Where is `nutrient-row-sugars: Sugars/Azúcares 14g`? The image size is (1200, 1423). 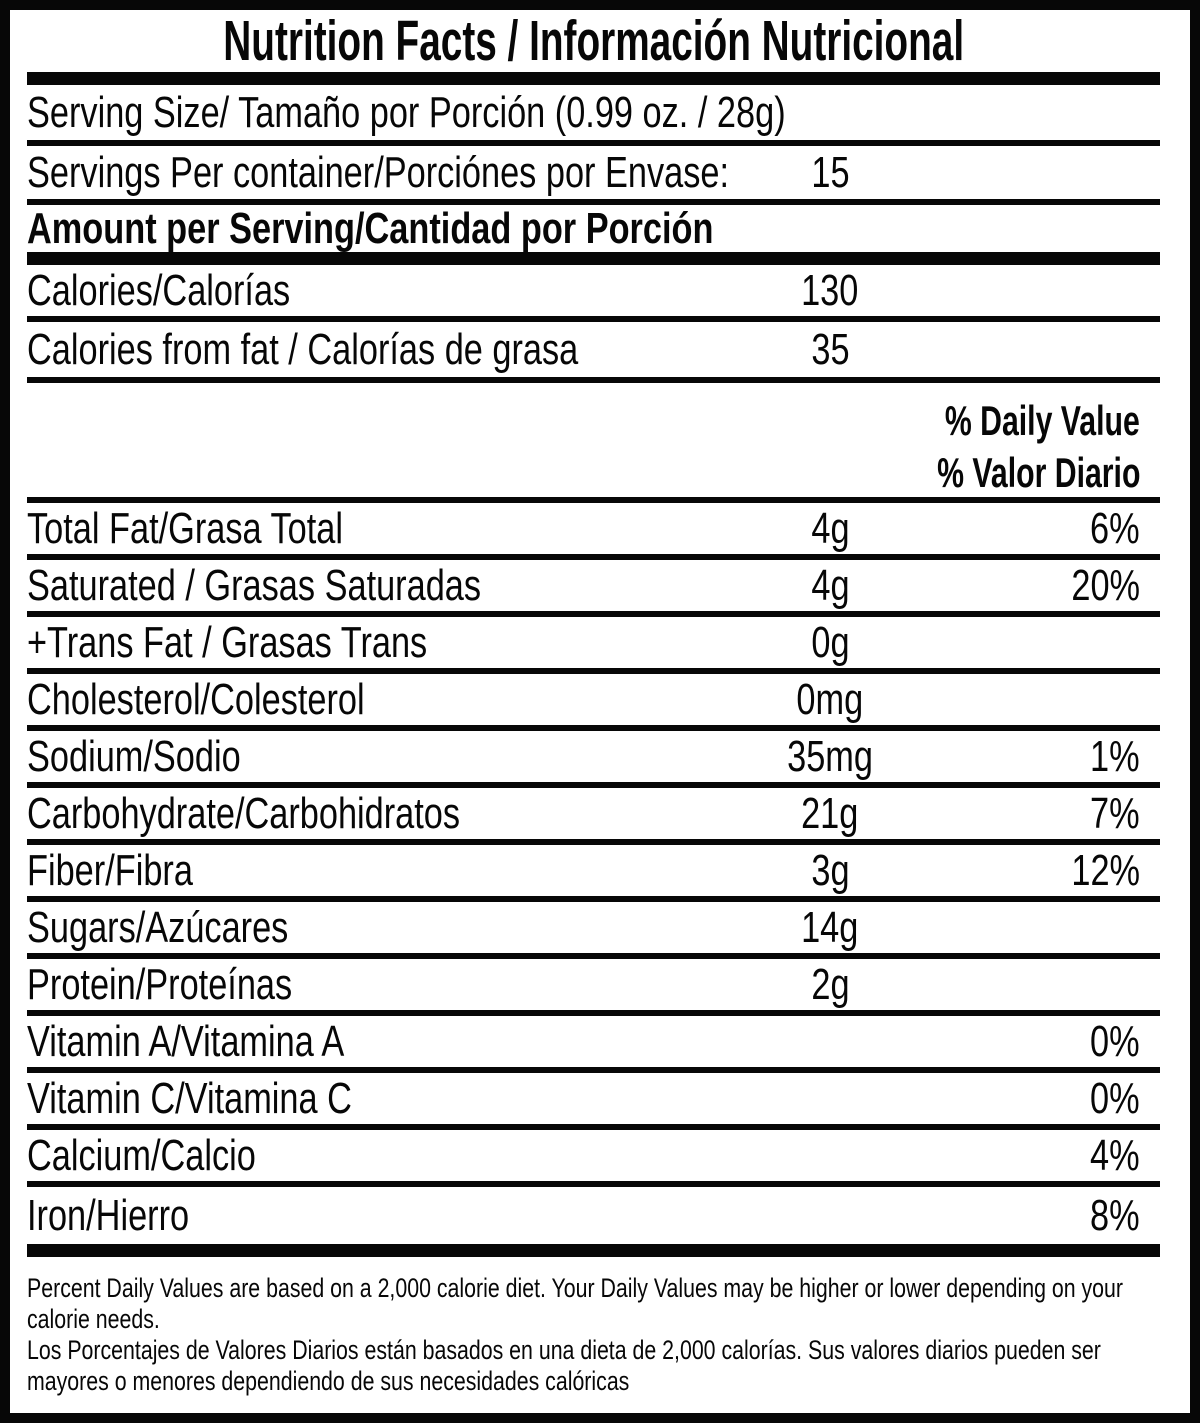 nutrient-row-sugars: Sugars/Azúcares 14g is located at coordinates (593, 930).